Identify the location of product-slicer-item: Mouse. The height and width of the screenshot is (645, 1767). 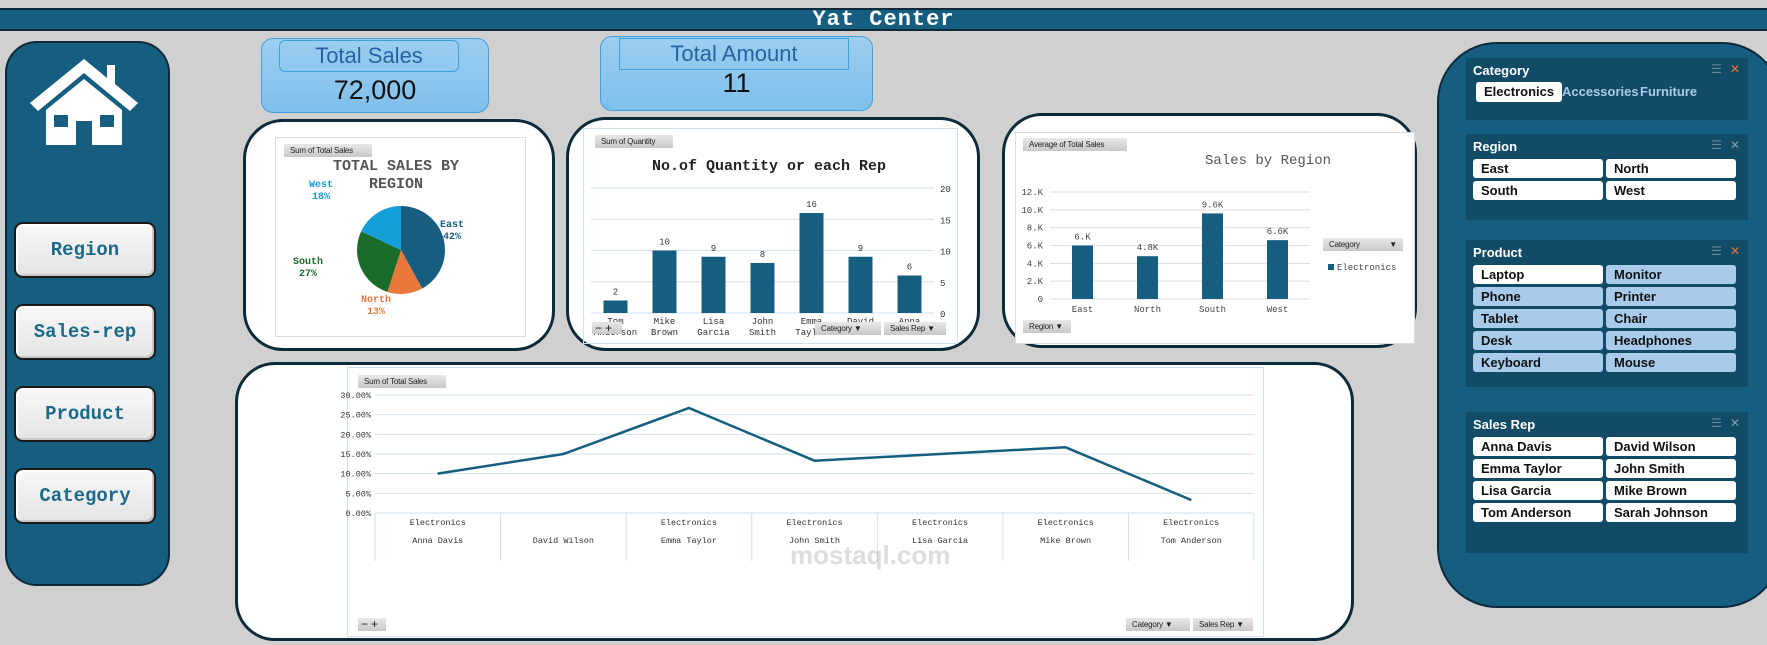
(1671, 362).